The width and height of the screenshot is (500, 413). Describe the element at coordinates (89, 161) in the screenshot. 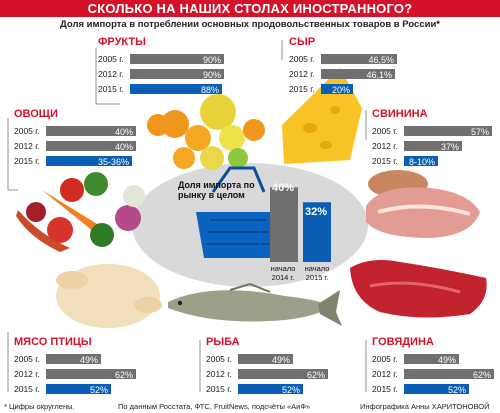

I see `bar: 35-36%` at that location.